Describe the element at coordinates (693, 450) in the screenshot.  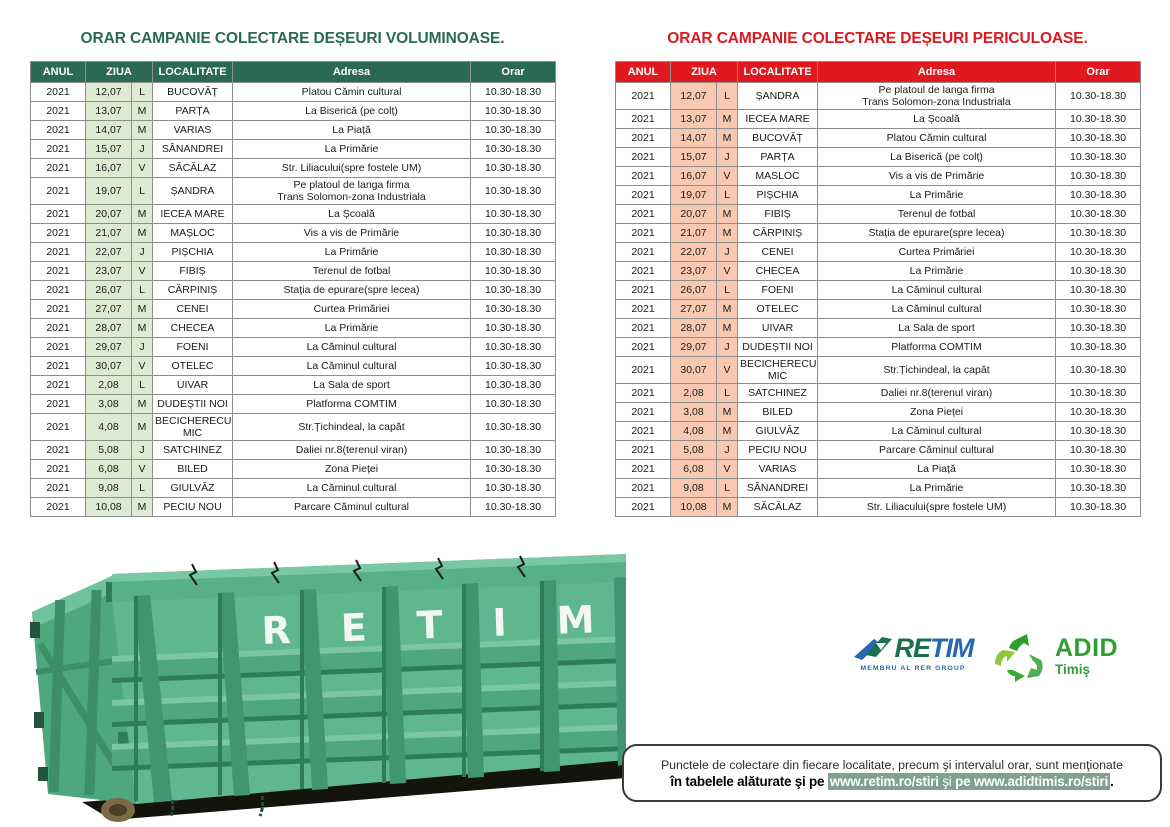
I see `date-cell: 5,08` at that location.